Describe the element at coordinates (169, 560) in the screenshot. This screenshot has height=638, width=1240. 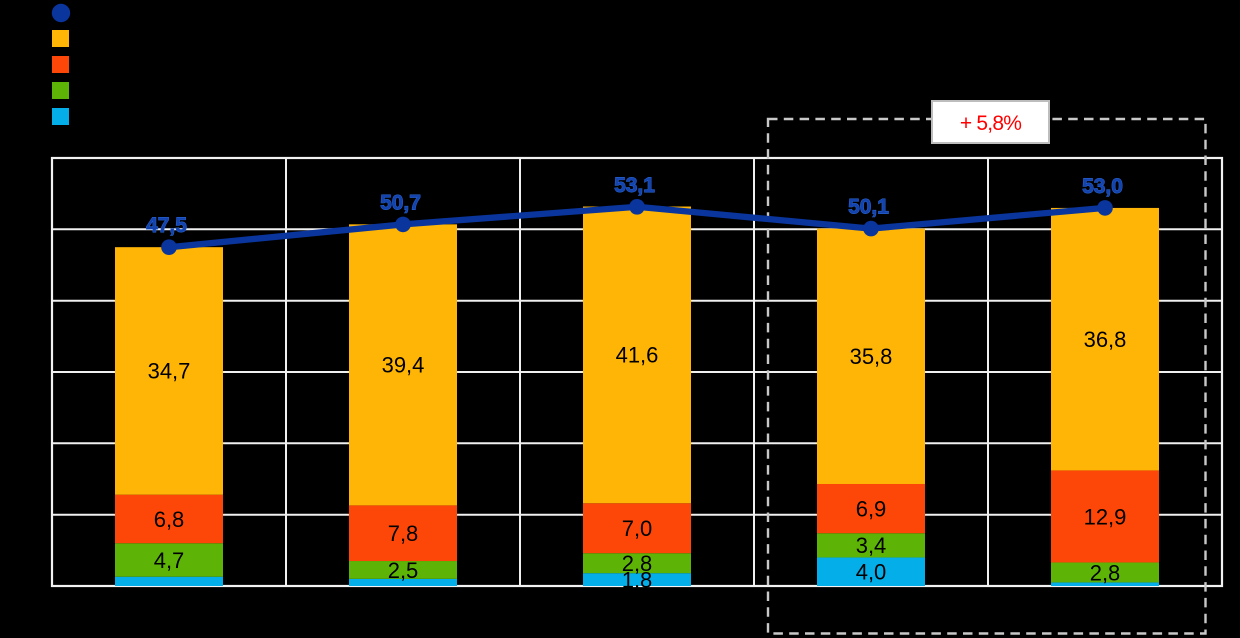
I see `svg-text: 4,7` at that location.